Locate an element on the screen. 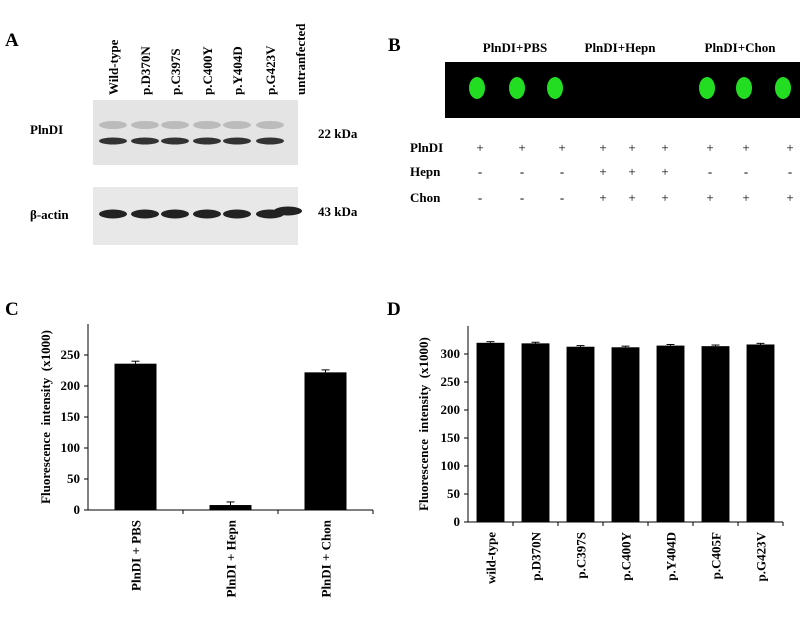 This screenshot has height=618, width=800. x-tick-label: p.C405F is located at coordinates (716, 555).